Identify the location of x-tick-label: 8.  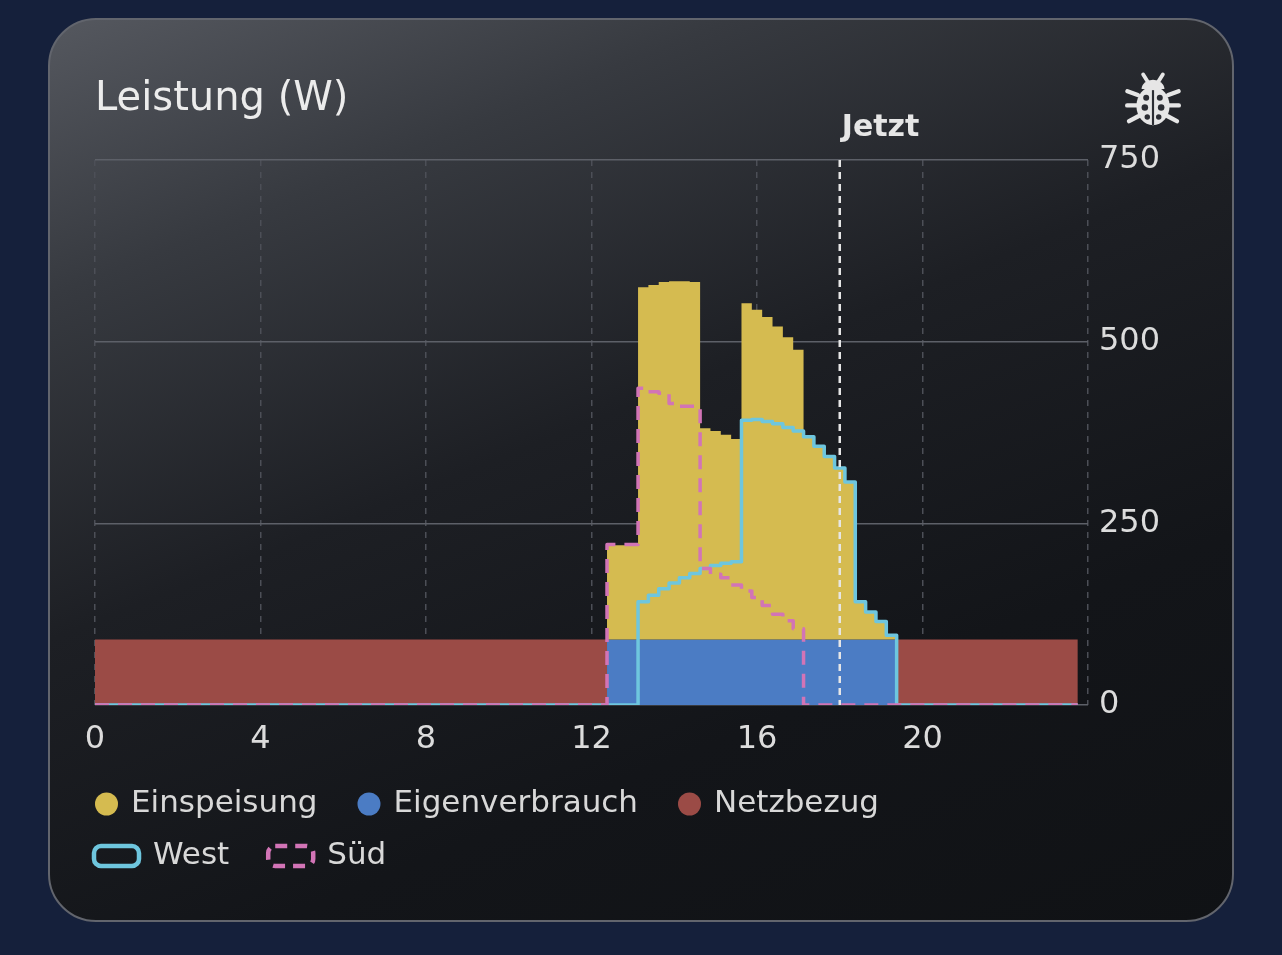
(426, 736).